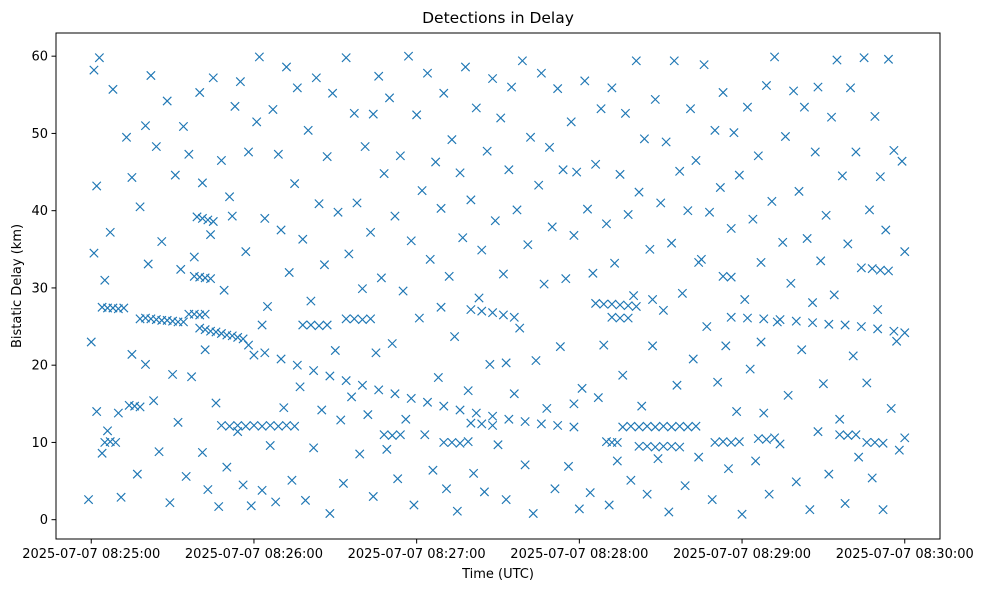 This screenshot has width=985, height=590. What do you see at coordinates (579, 554) in the screenshot?
I see `x-tick-label: 2025-07-07 08:28:00` at bounding box center [579, 554].